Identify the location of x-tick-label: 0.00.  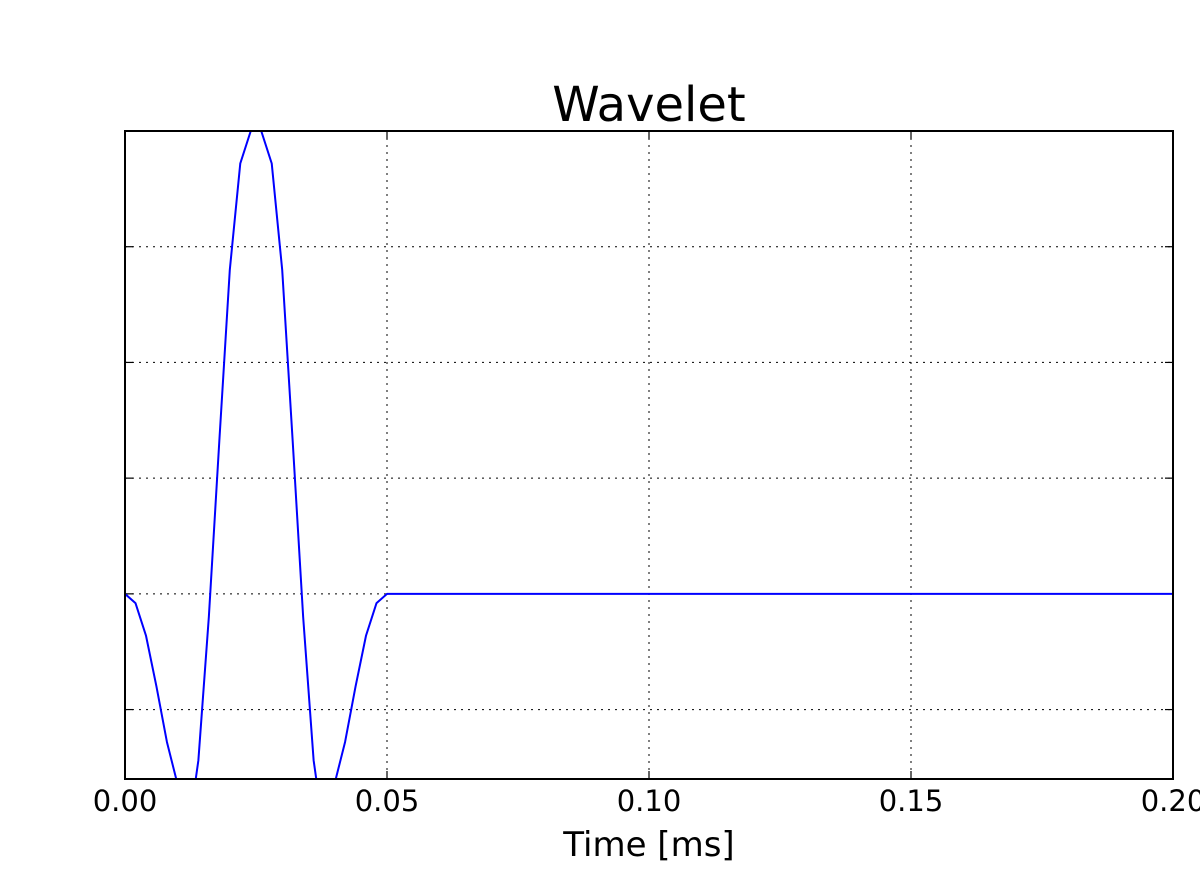
(125, 801).